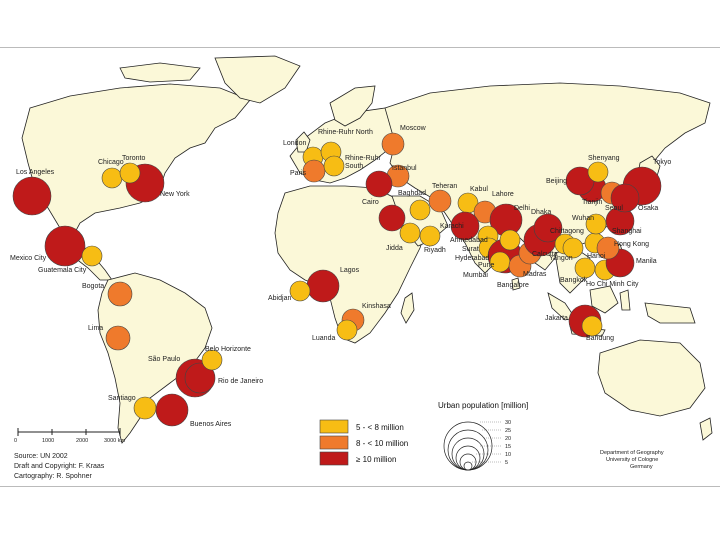 The width and height of the screenshot is (720, 540). I want to click on city-luanda, so click(347, 330).